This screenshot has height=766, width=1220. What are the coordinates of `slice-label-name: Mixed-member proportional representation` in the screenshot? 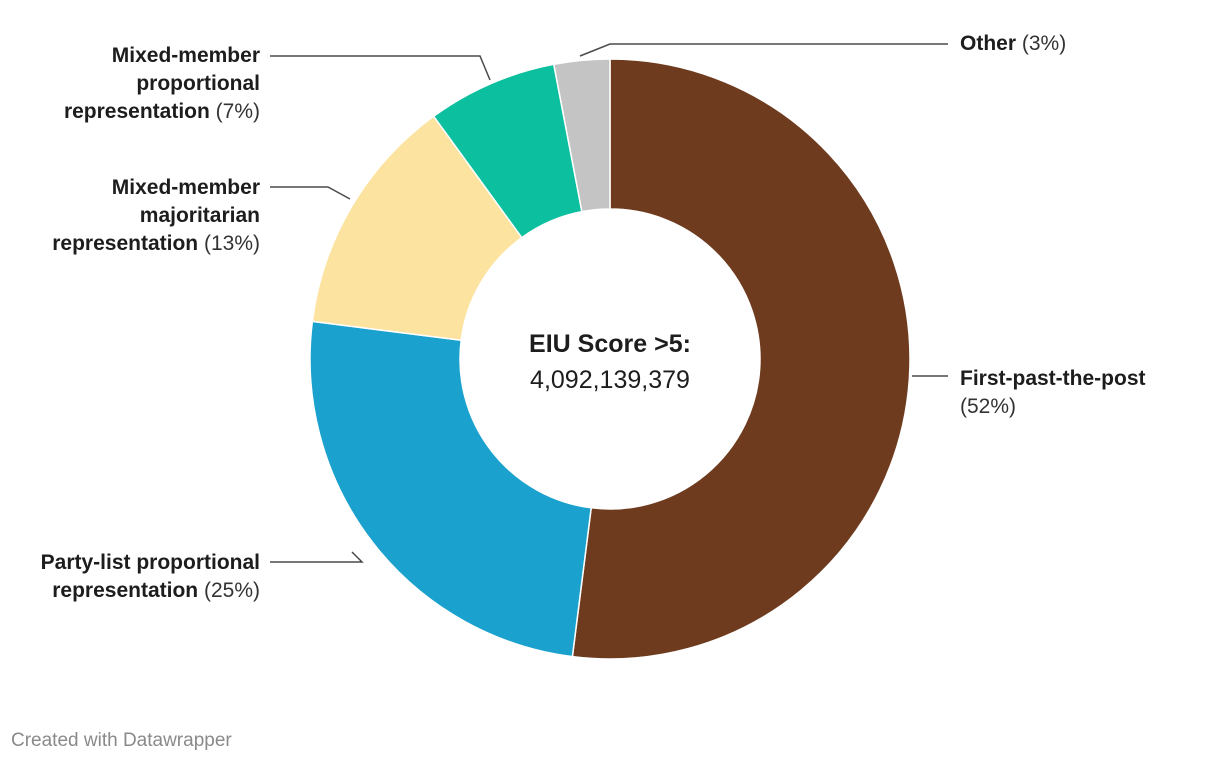 It's located at (161, 83).